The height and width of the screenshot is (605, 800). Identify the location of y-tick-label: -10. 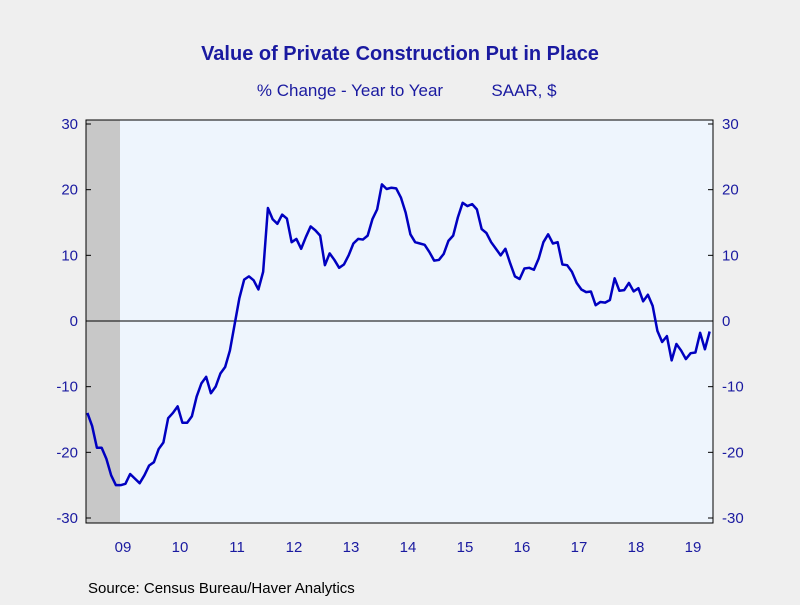
(67, 387).